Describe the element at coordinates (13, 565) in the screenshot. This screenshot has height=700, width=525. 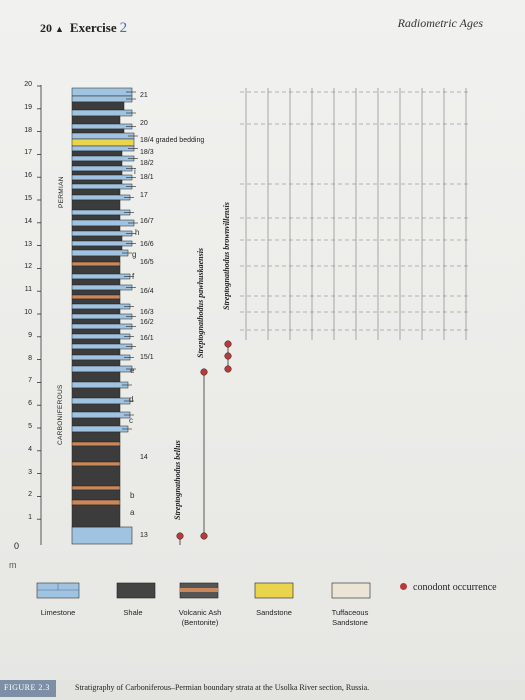
I see `scale-unit: m` at that location.